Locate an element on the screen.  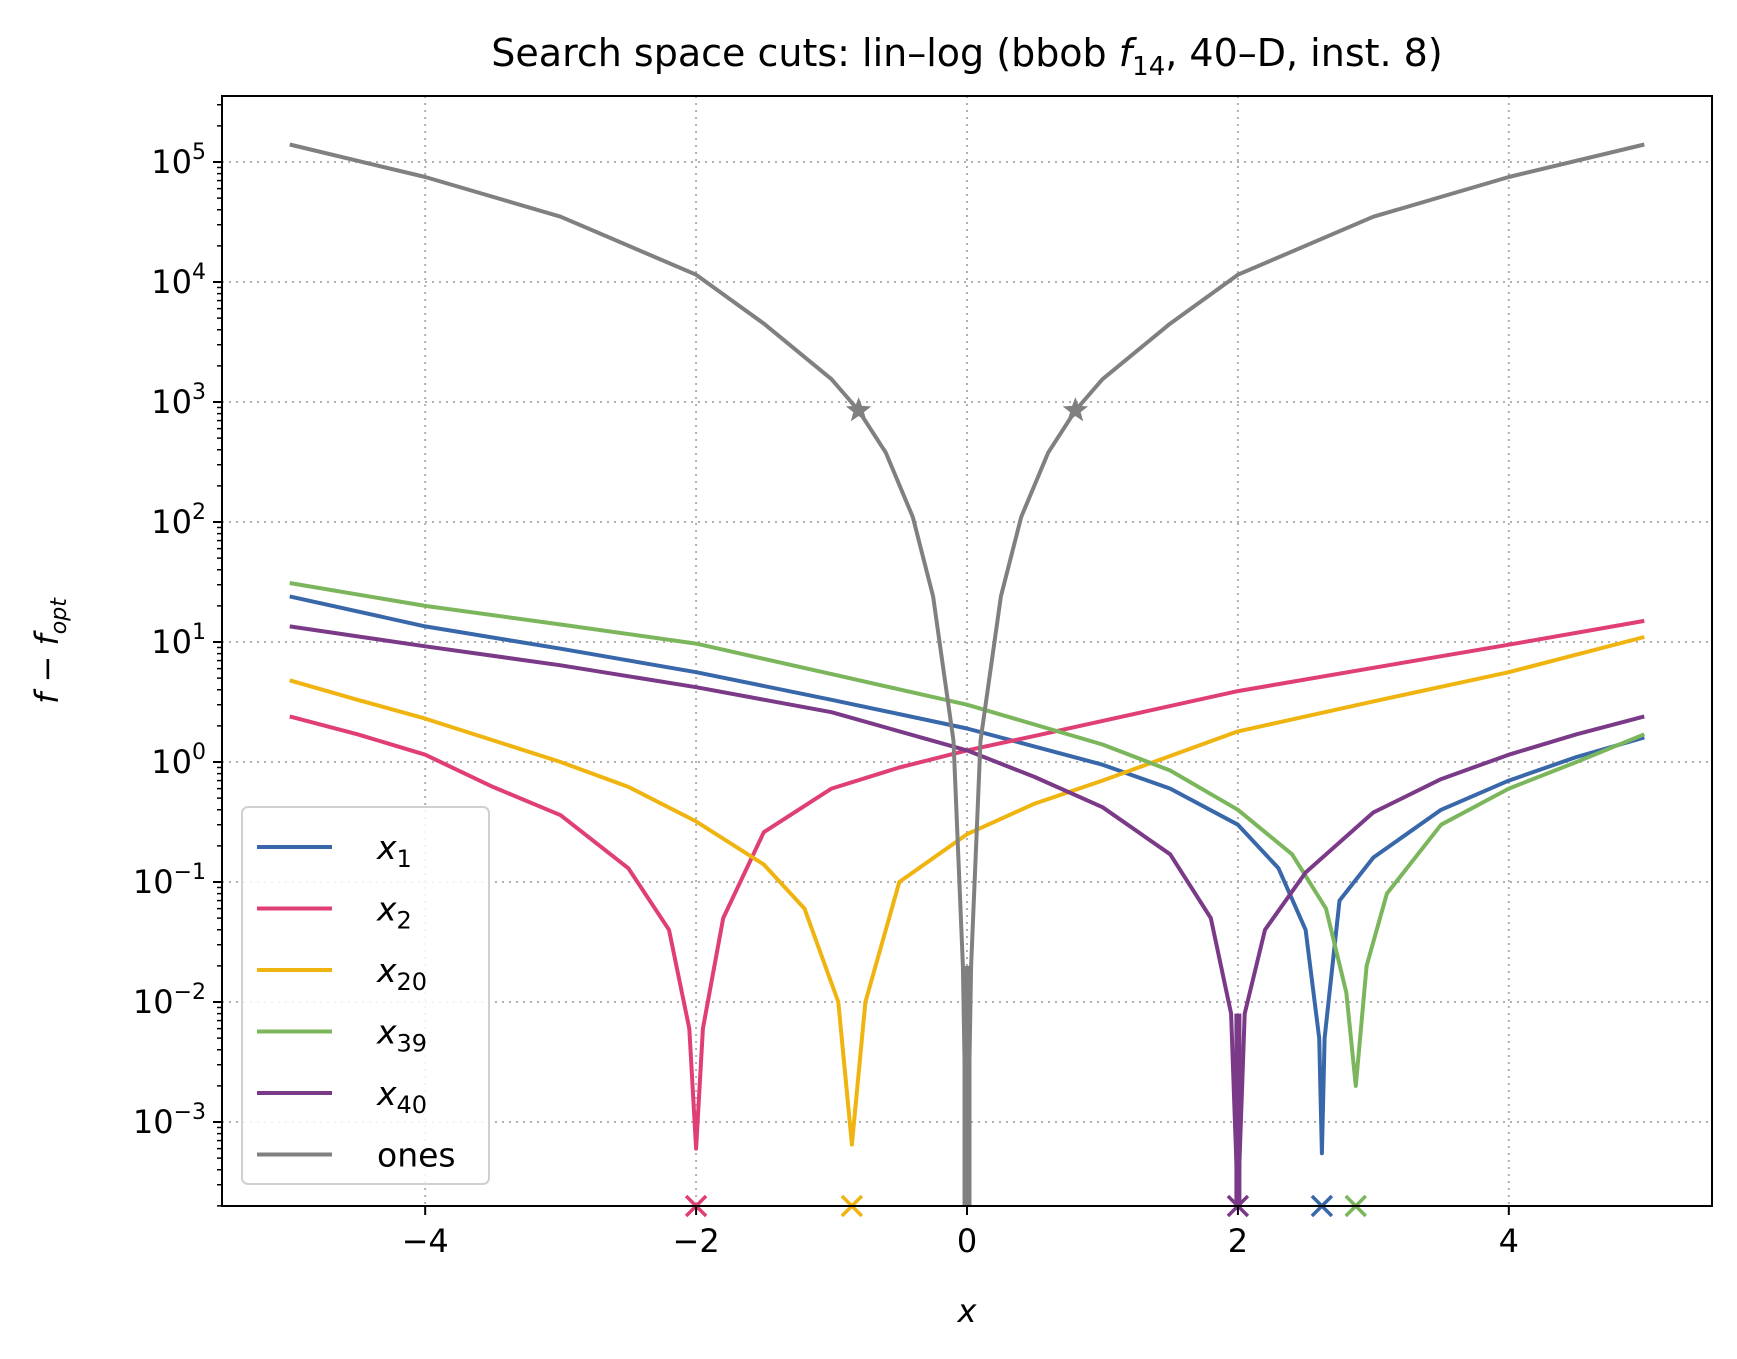
y-axis-label-sub: opt is located at coordinates (59, 615).